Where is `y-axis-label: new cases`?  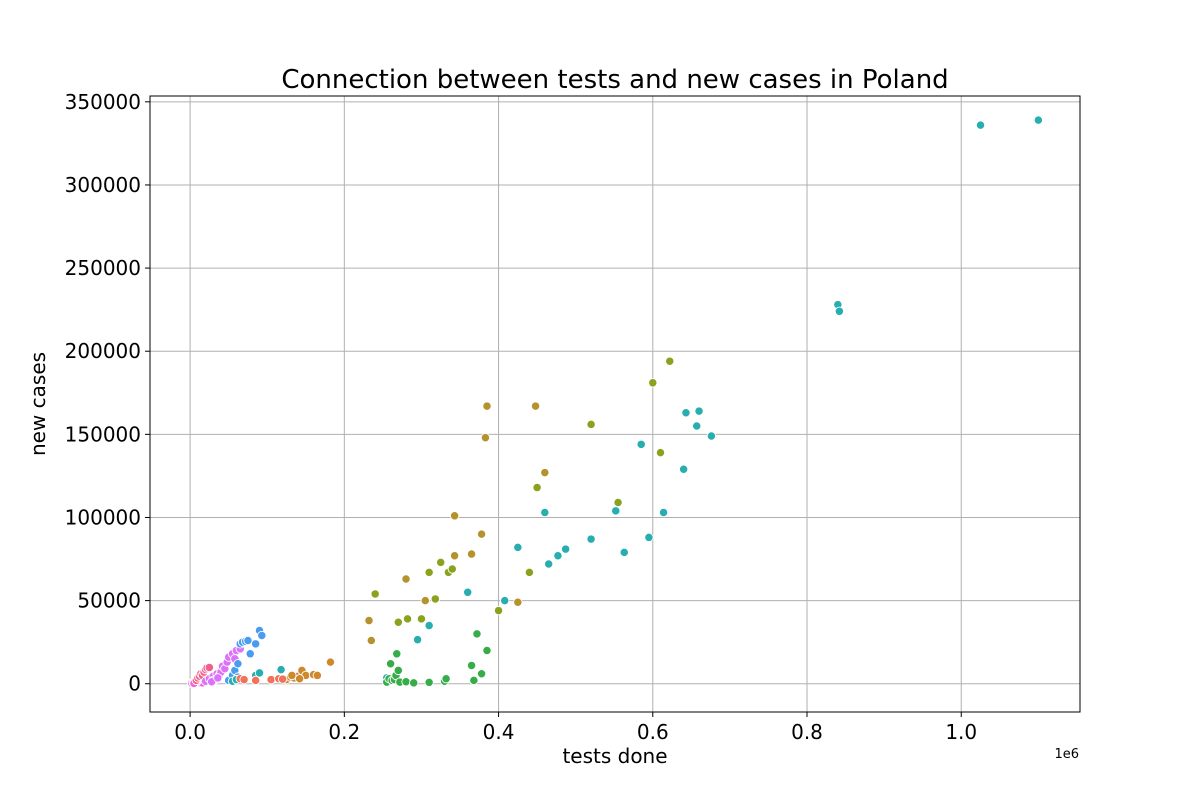 y-axis-label: new cases is located at coordinates (38, 404).